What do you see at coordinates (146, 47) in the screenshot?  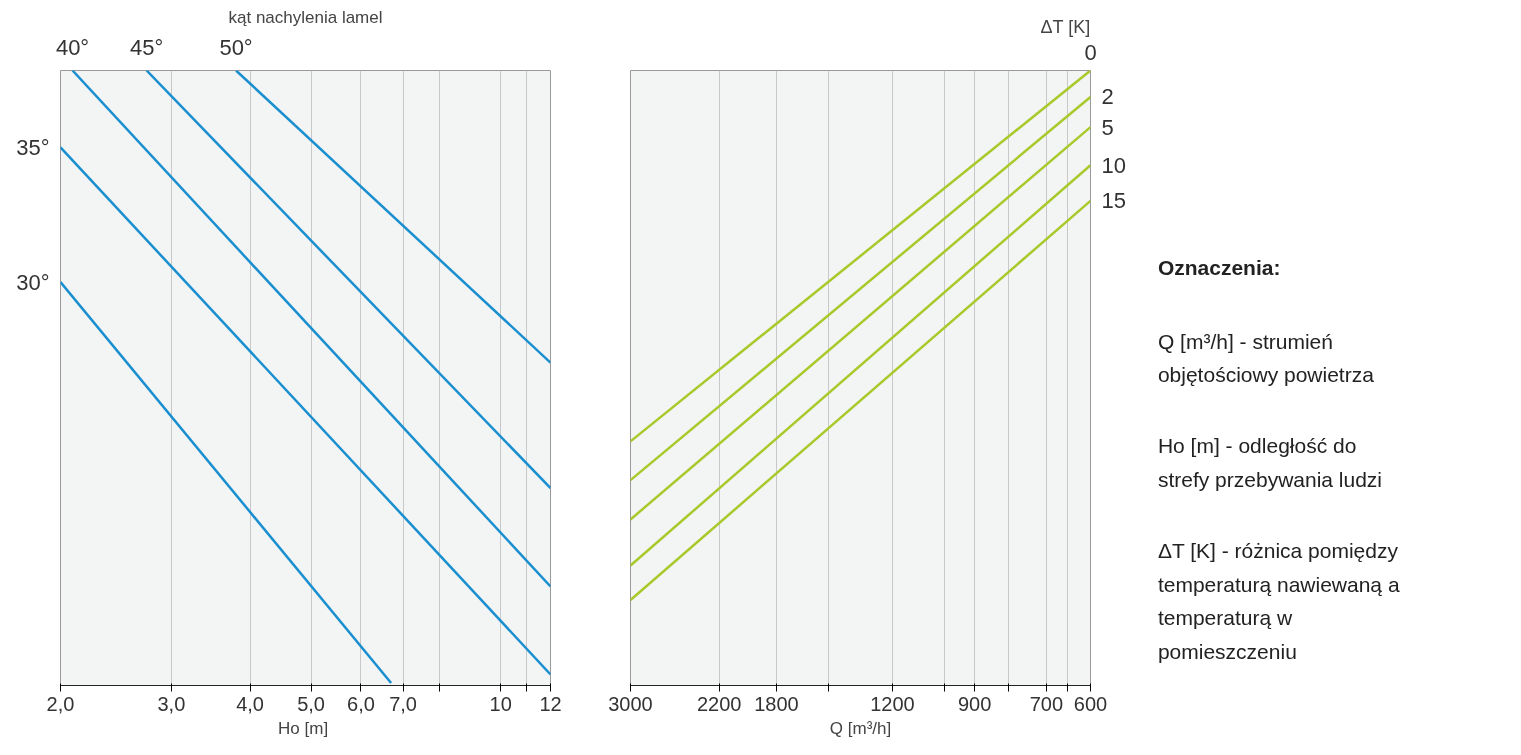 I see `series-label: 45°` at bounding box center [146, 47].